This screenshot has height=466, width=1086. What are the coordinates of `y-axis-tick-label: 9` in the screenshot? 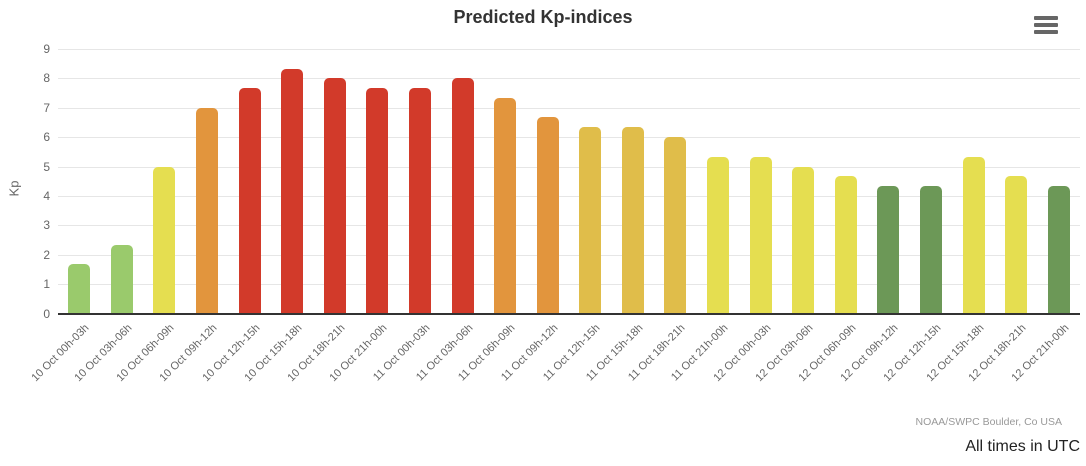 It's located at (46, 49).